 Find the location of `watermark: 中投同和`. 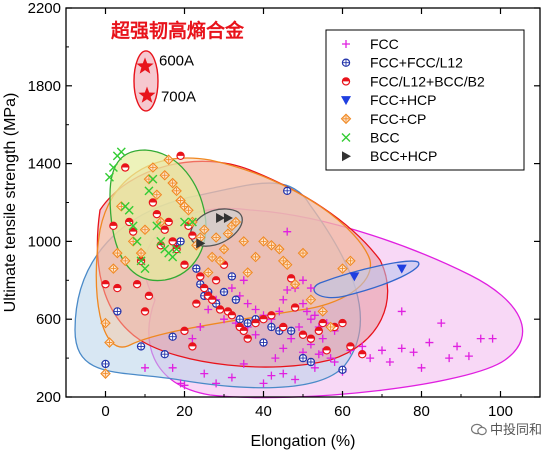

watermark: 中投同和 is located at coordinates (506, 428).